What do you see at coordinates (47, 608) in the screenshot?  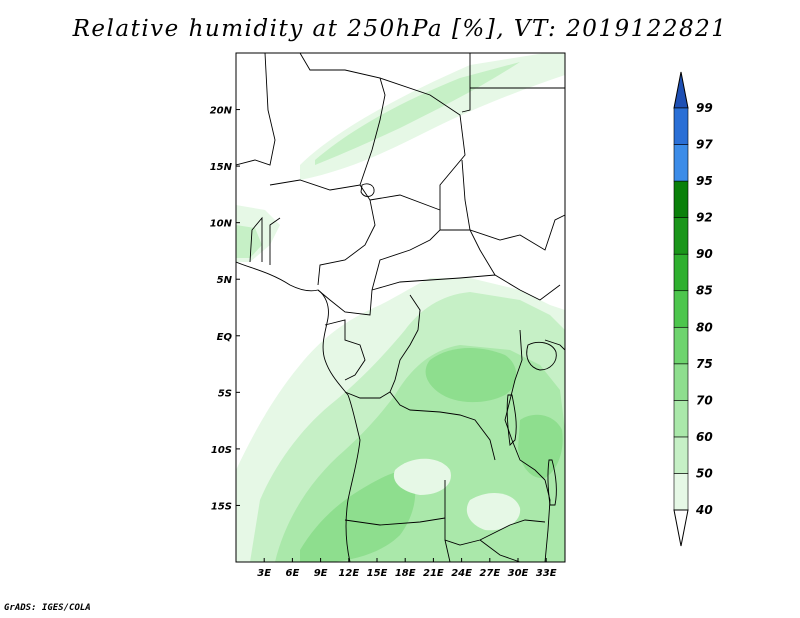 I see `credit-text: GrADS: IGES/COLA` at bounding box center [47, 608].